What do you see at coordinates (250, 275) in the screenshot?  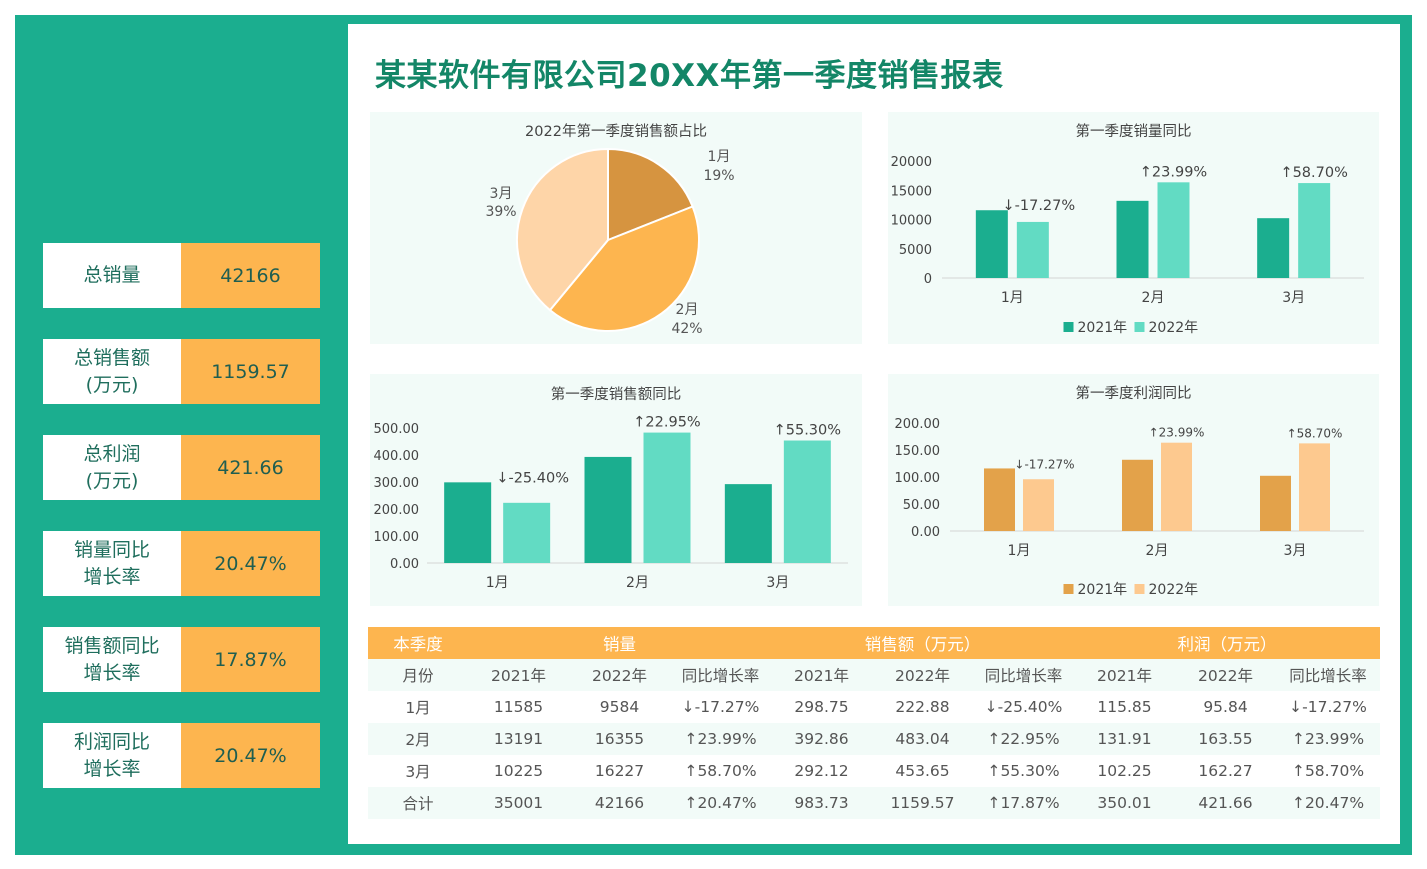 I see `kpi-value: 42166` at bounding box center [250, 275].